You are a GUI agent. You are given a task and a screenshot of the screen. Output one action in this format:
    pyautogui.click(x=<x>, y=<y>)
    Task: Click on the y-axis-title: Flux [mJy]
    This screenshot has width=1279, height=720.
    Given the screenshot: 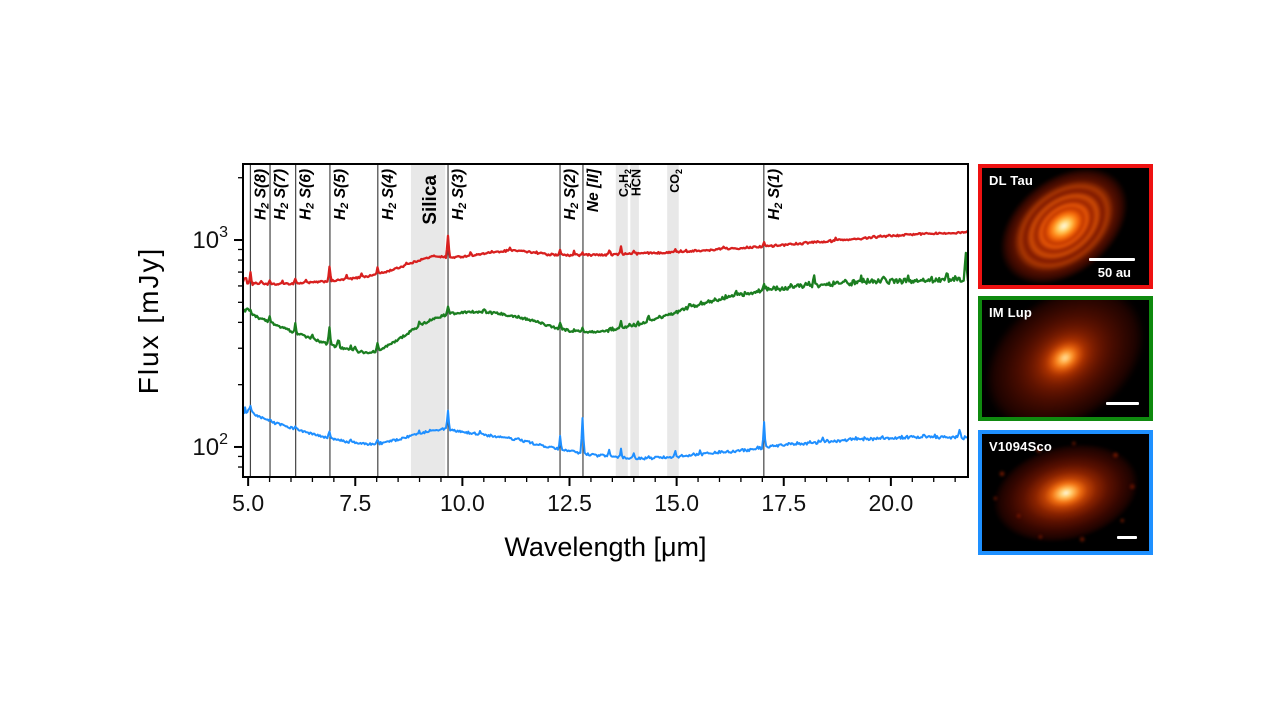 What is the action you would take?
    pyautogui.click(x=148, y=321)
    